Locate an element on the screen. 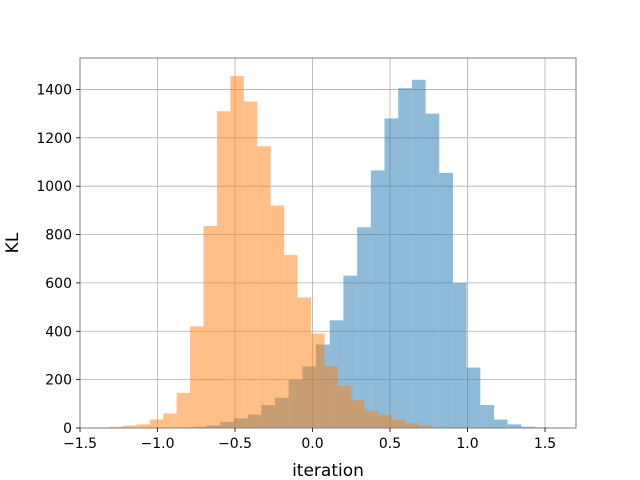 The image size is (640, 480). x-tick-label: 0.5 is located at coordinates (390, 444).